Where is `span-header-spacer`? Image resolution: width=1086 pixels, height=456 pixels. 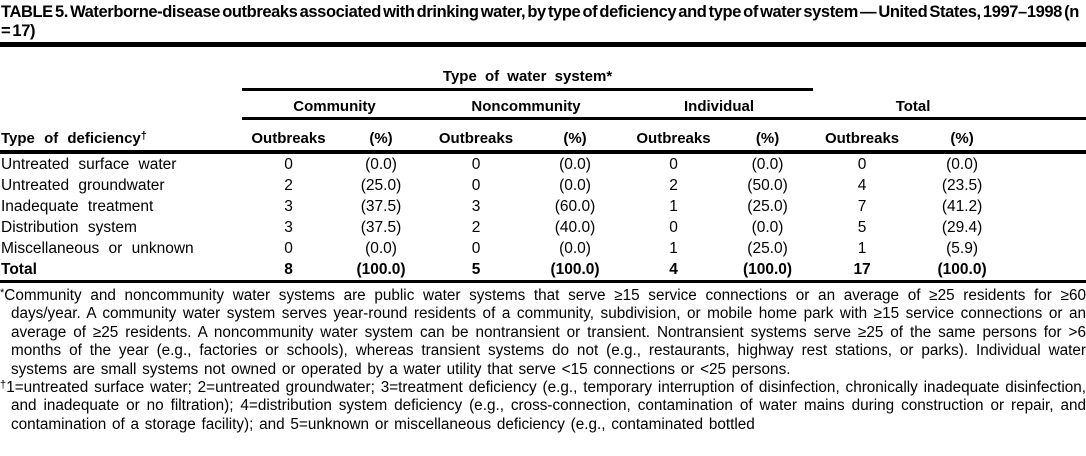 span-header-spacer is located at coordinates (949, 68).